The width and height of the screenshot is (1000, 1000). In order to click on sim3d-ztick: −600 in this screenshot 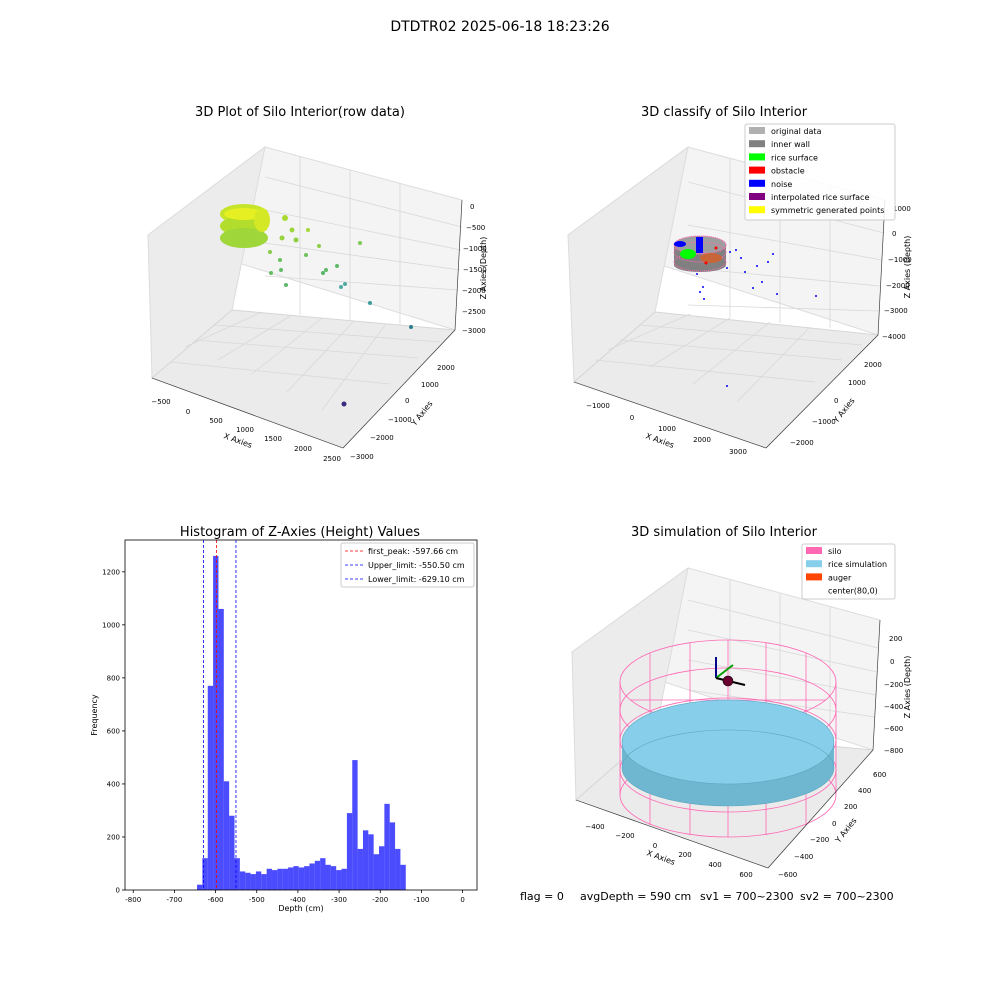, I will do `click(893, 729)`.